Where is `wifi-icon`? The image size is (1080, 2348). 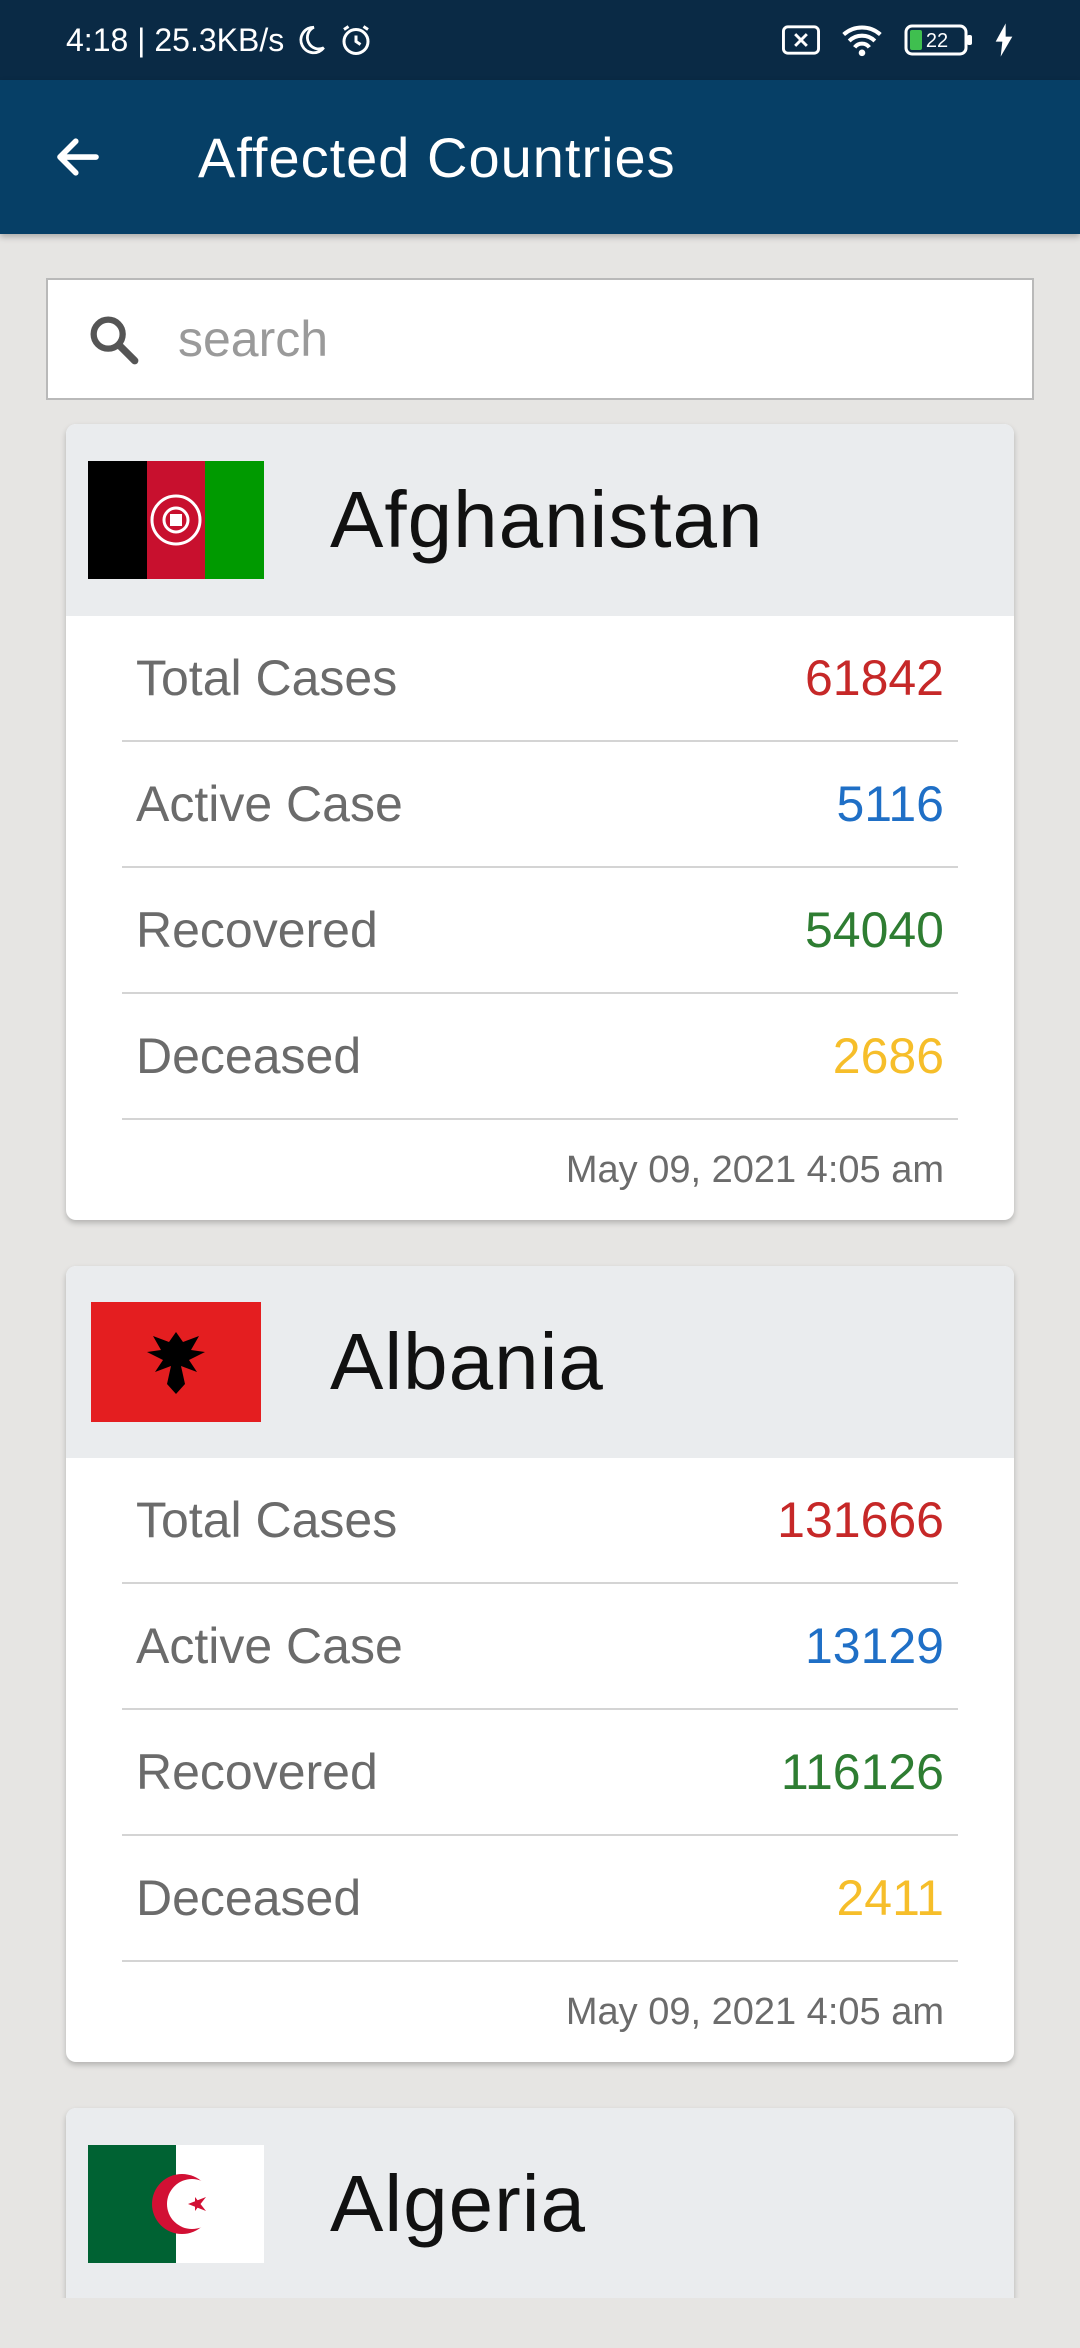
wifi-icon is located at coordinates (862, 40).